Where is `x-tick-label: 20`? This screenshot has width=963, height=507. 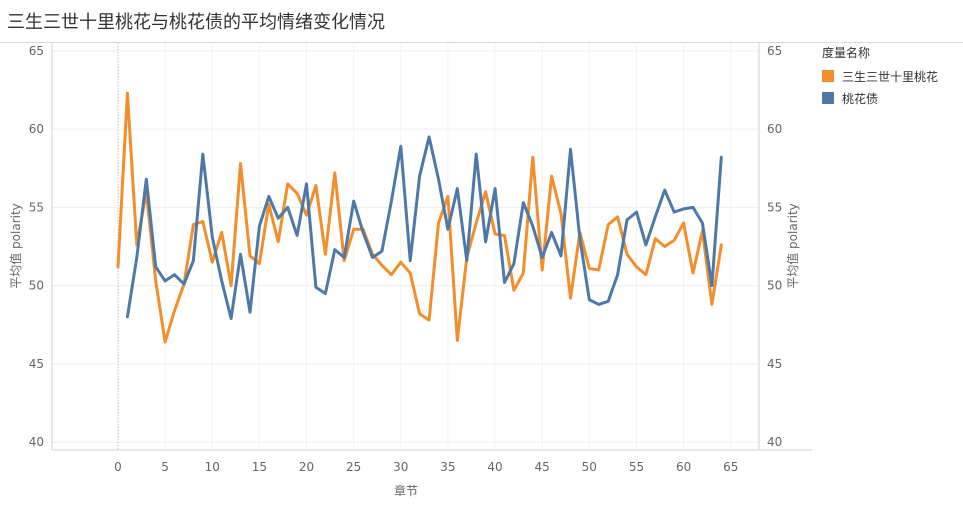 x-tick-label: 20 is located at coordinates (306, 467).